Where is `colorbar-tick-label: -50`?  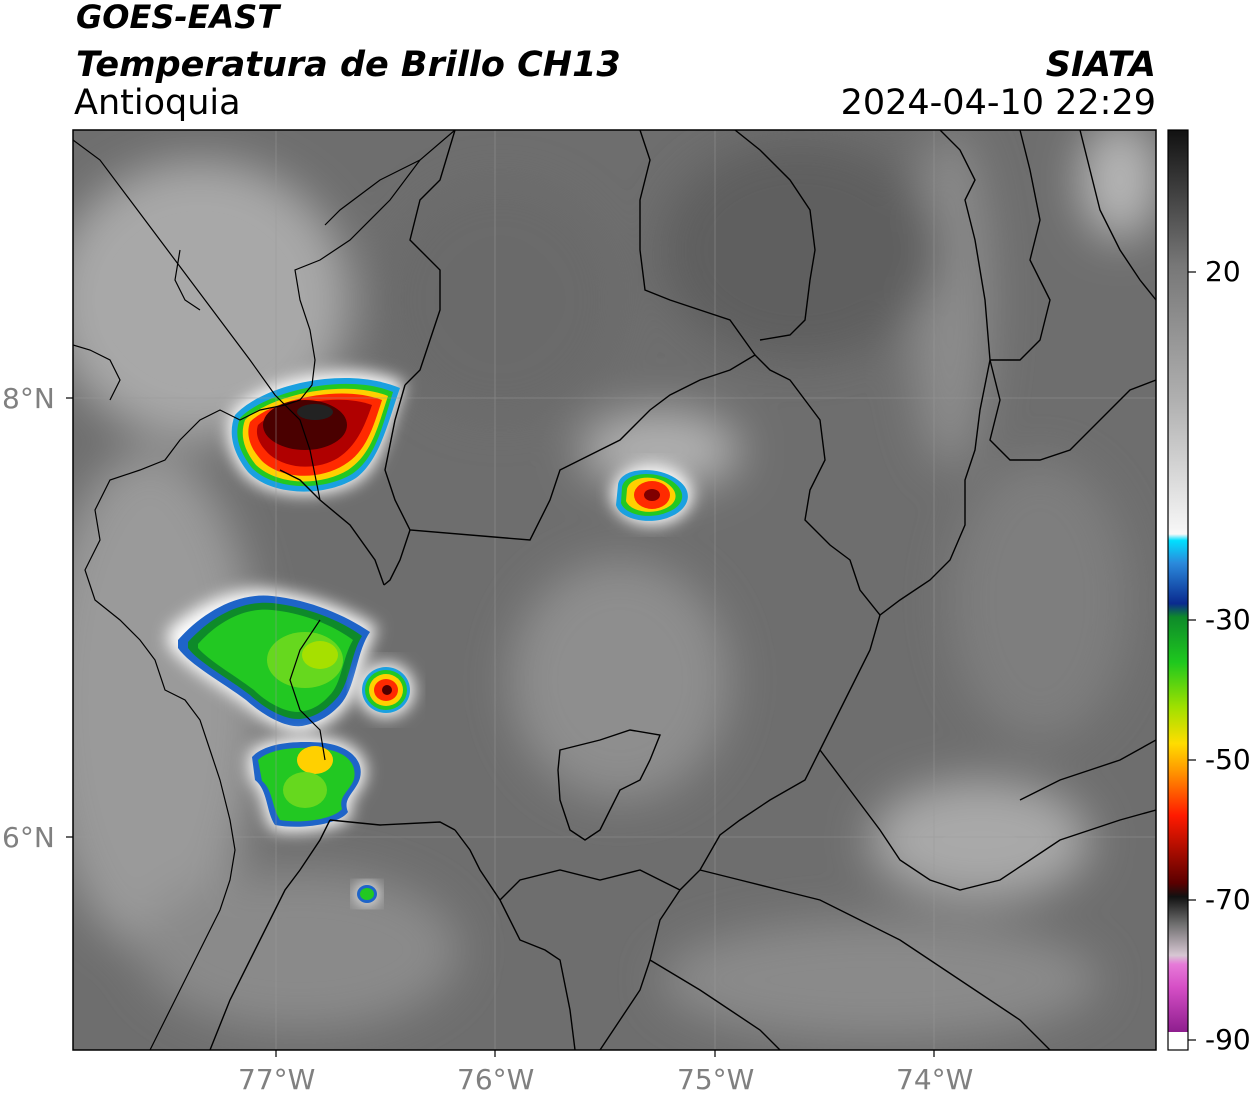 colorbar-tick-label: -50 is located at coordinates (1228, 759).